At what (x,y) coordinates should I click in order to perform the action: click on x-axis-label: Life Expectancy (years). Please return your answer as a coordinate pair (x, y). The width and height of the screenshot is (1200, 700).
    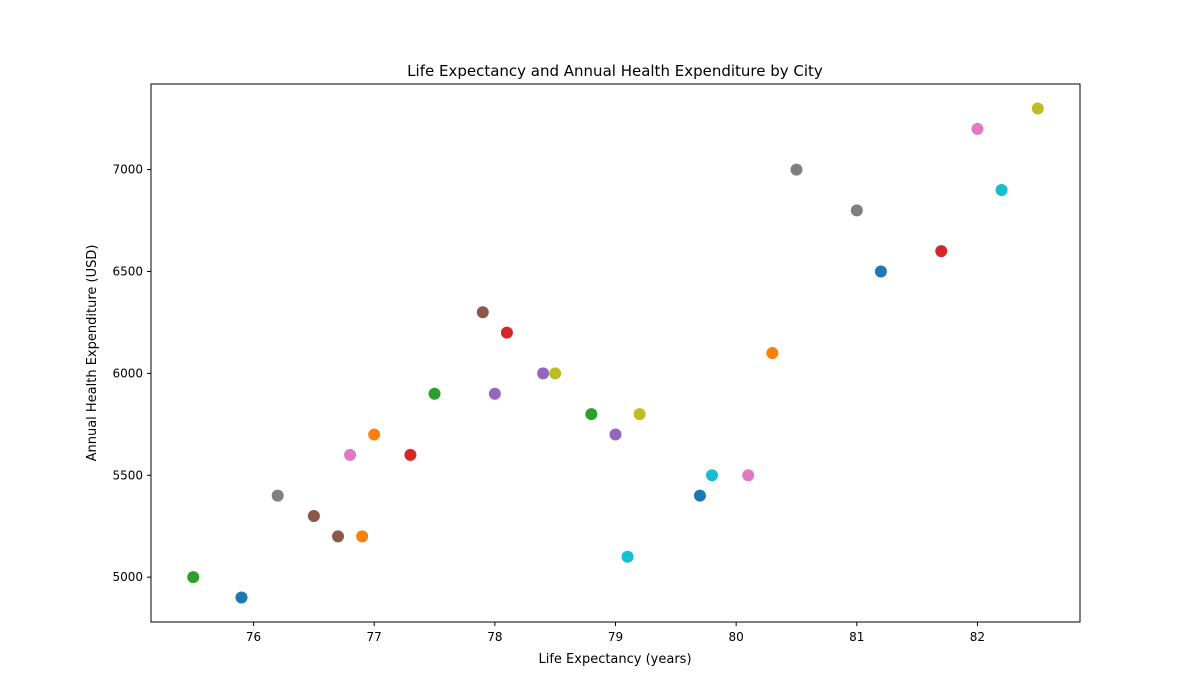
    Looking at the image, I should click on (614, 659).